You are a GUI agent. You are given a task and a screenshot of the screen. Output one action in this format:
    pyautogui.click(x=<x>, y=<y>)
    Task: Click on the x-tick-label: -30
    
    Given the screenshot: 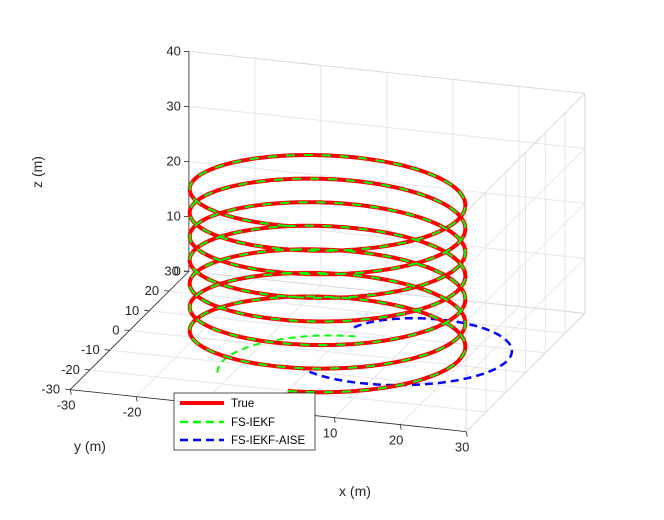 What is the action you would take?
    pyautogui.click(x=66, y=405)
    